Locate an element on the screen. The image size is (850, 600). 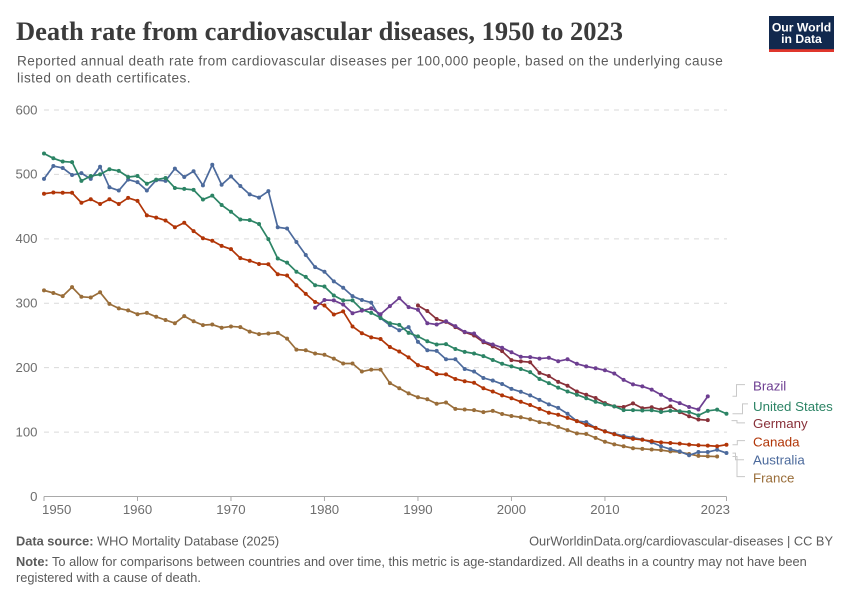
svg-text: Australia is located at coordinates (779, 459).